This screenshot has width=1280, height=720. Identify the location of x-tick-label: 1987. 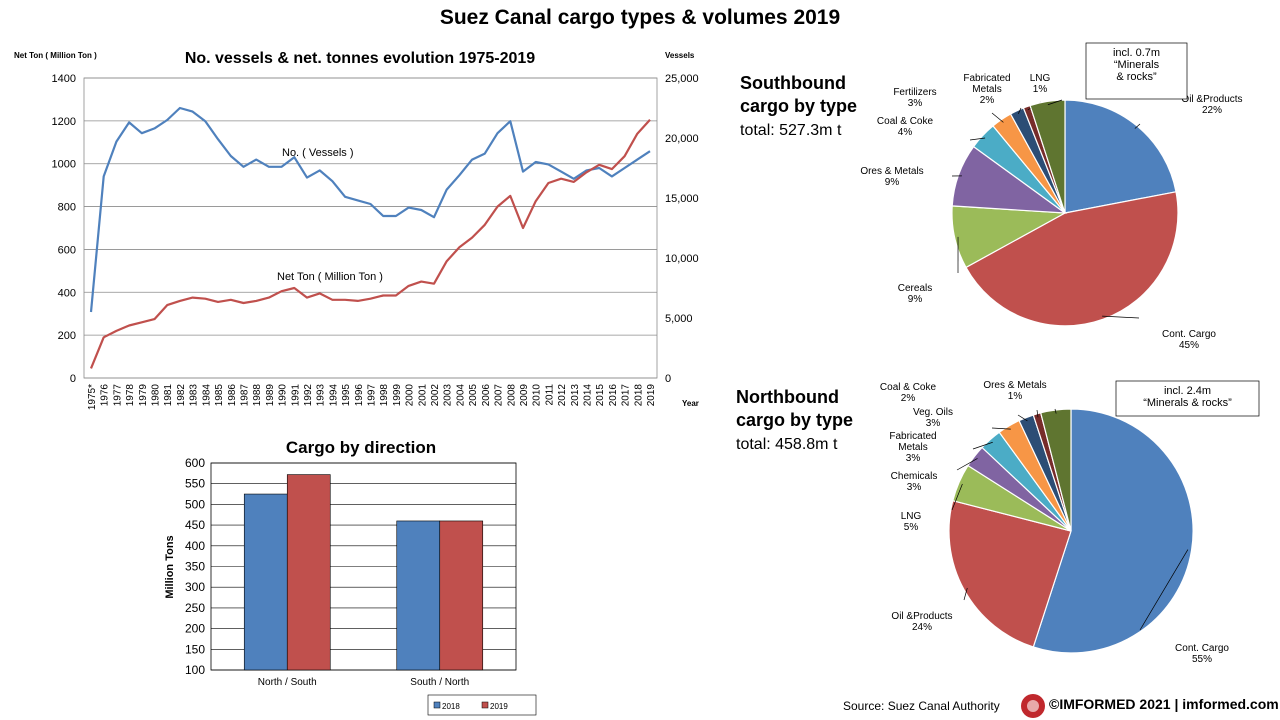
(244, 395).